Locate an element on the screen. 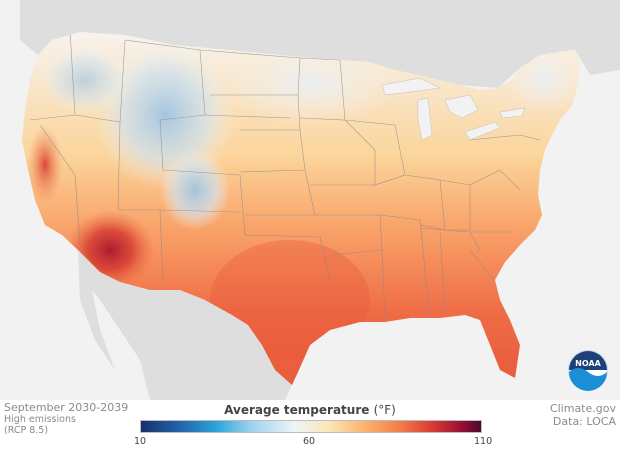 The image size is (620, 450). north-plains-cool-region is located at coordinates (310, 85).